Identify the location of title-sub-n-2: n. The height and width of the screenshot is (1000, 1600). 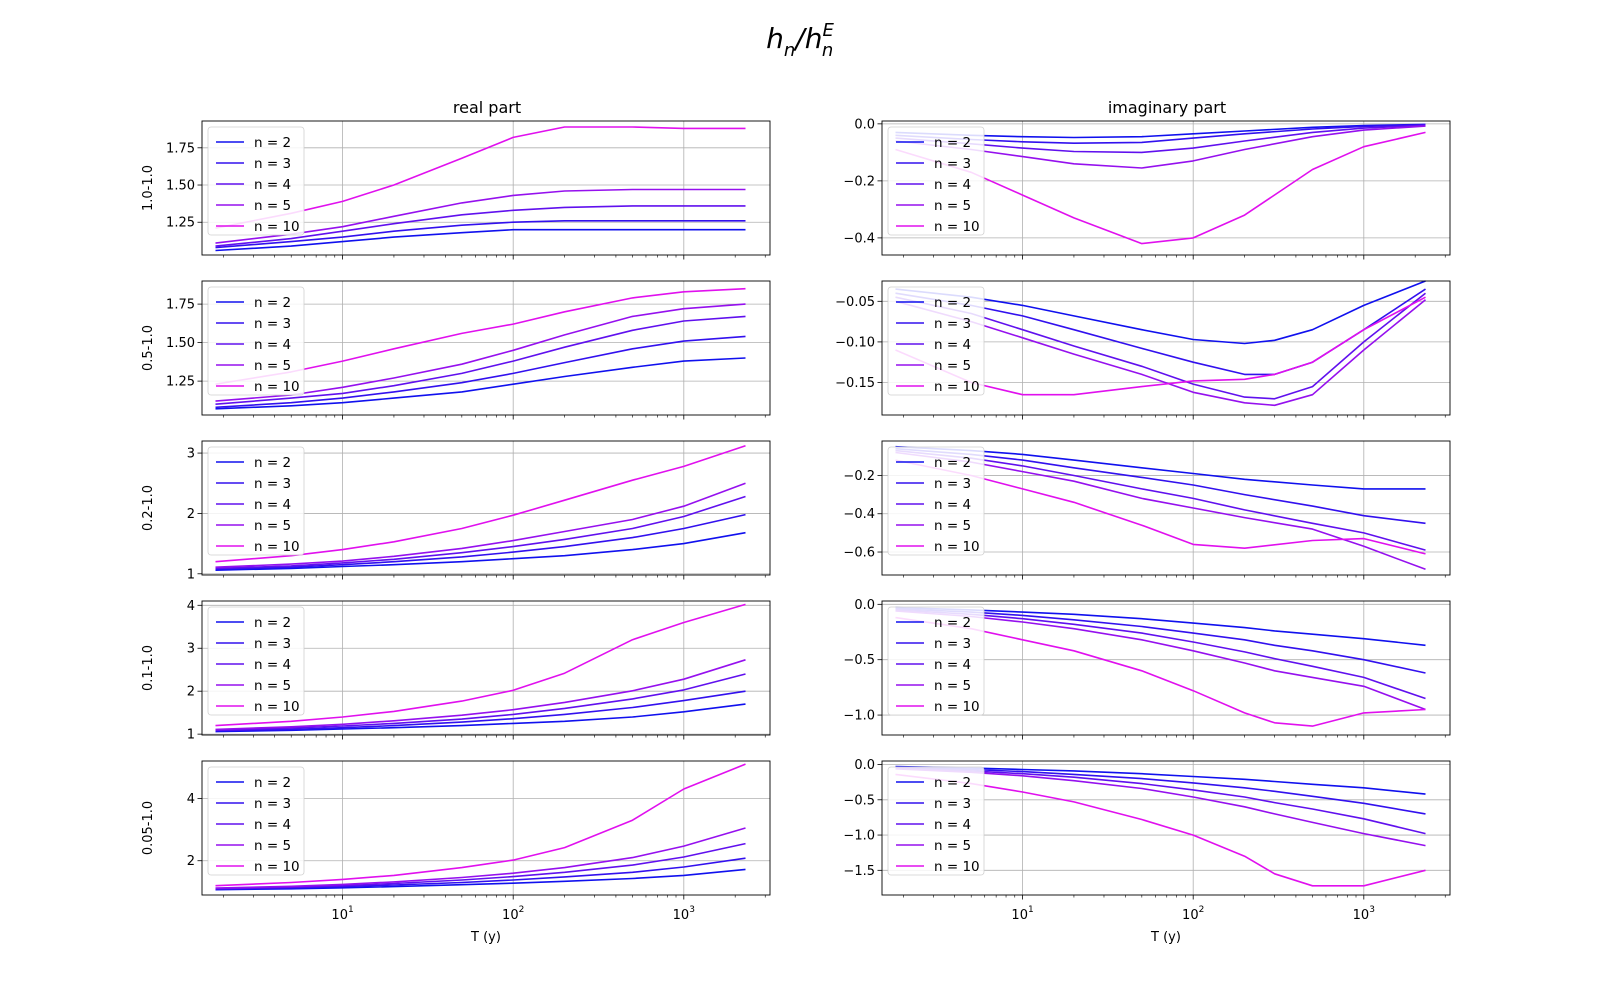
(827, 50).